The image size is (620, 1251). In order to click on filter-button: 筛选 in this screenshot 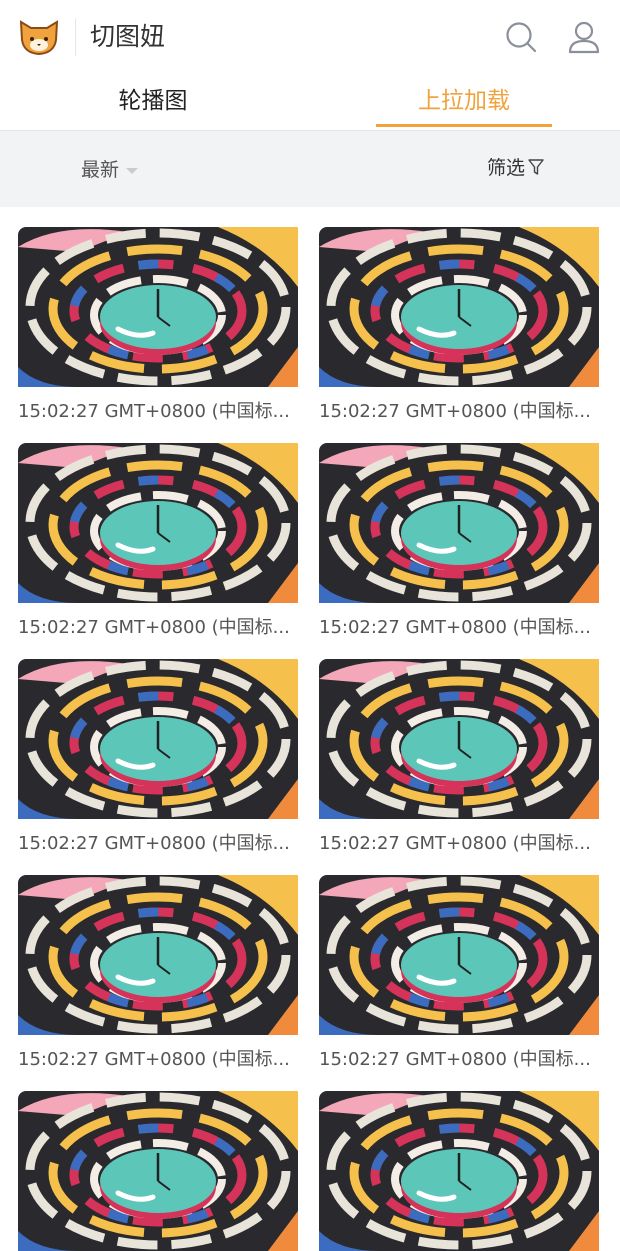, I will do `click(515, 168)`.